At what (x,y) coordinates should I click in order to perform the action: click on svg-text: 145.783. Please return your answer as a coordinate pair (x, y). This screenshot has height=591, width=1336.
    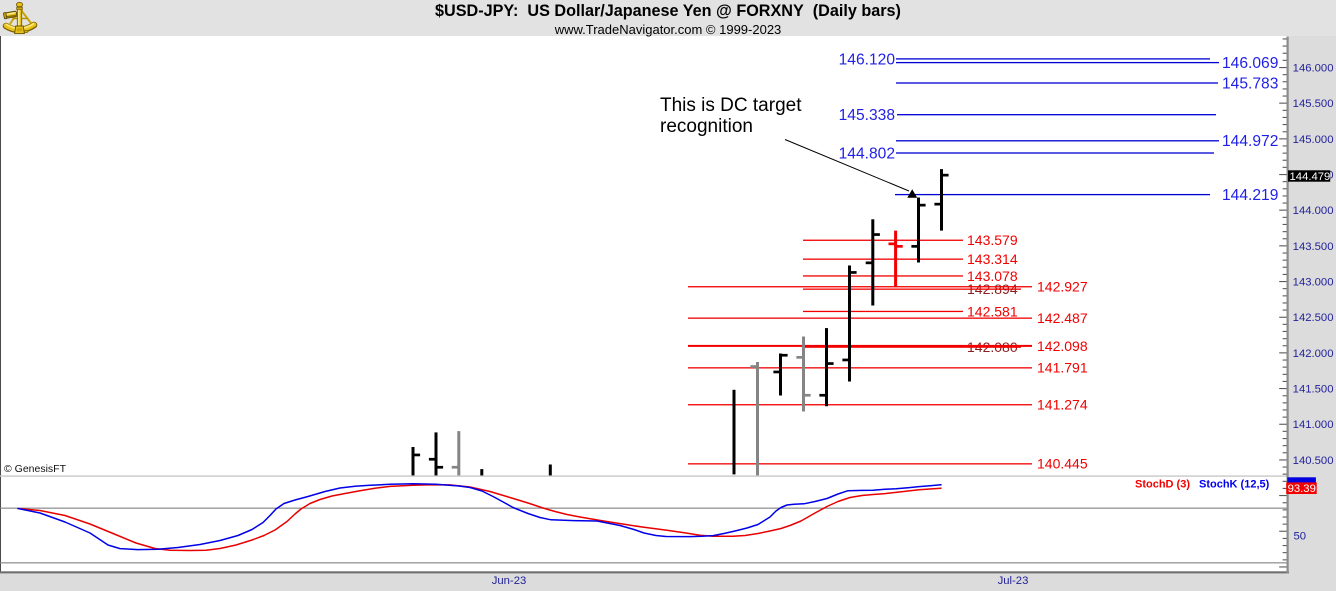
    Looking at the image, I should click on (1250, 83).